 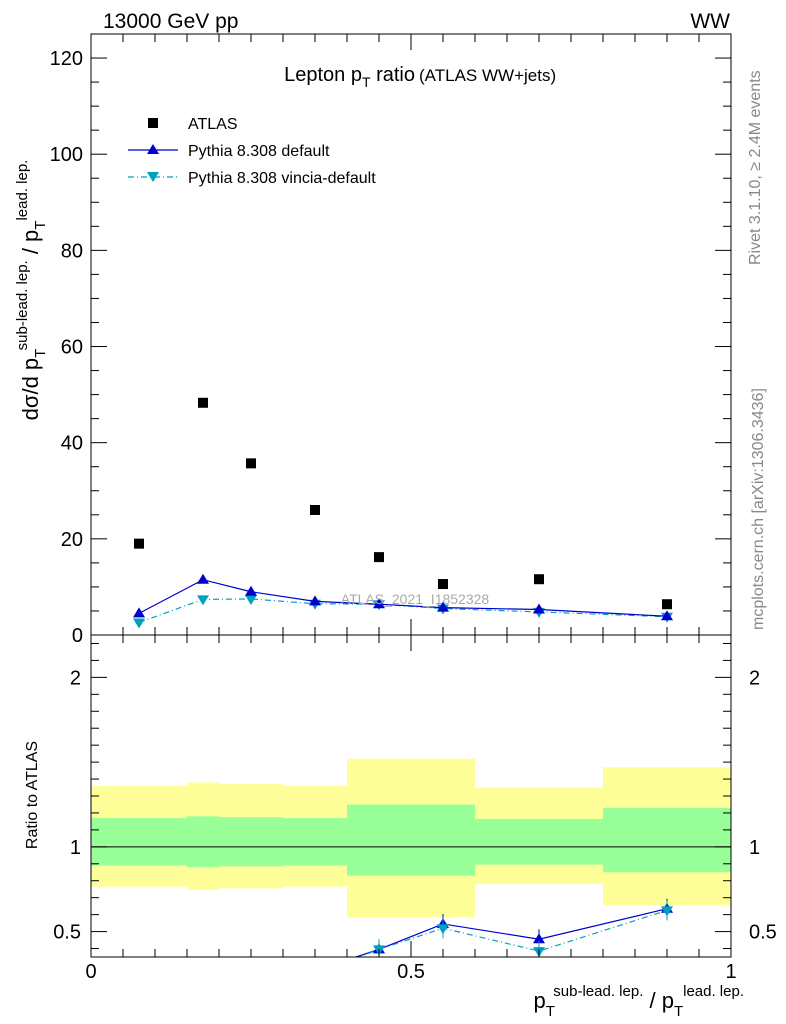 What do you see at coordinates (754, 678) in the screenshot?
I see `ratio-y-tick-label-right: 2` at bounding box center [754, 678].